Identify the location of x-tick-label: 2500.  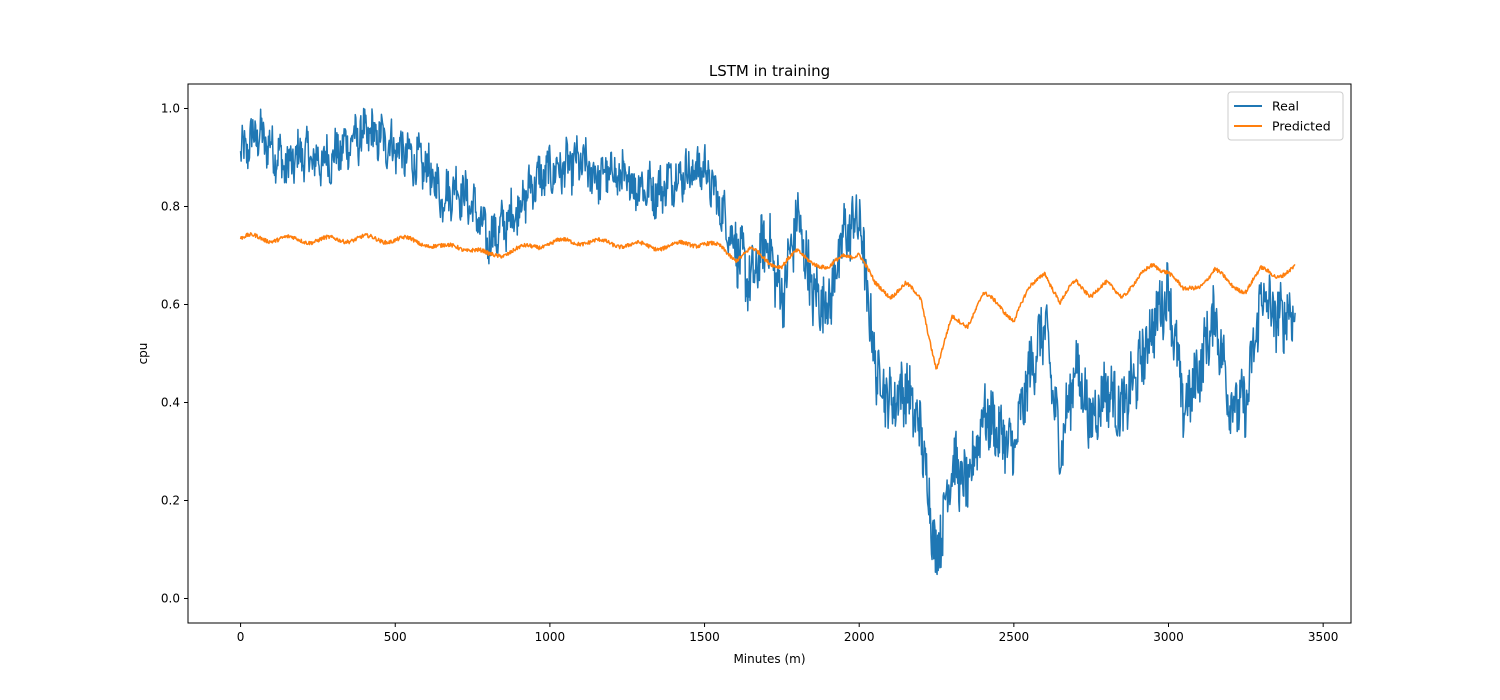
(1014, 637).